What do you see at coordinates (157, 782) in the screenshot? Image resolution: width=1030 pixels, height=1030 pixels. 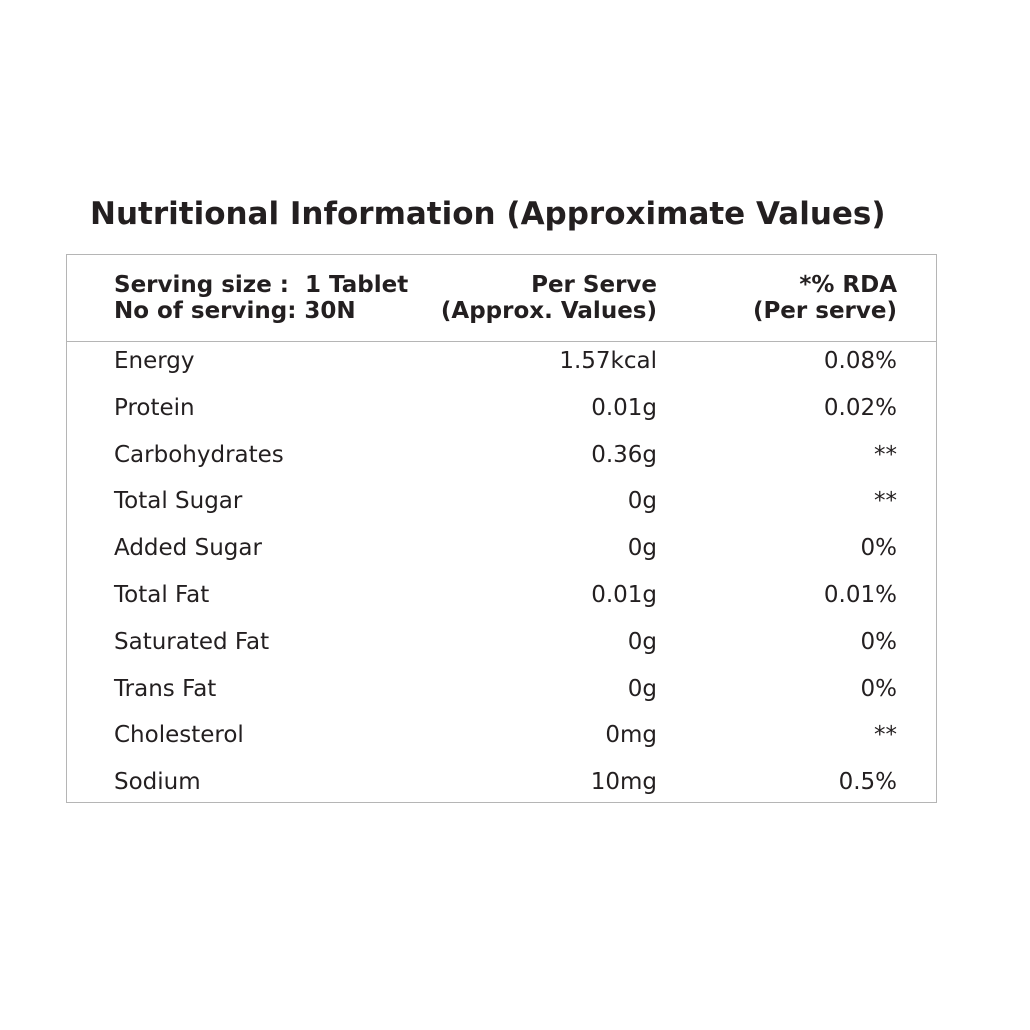 I see `row-label: Sodium` at bounding box center [157, 782].